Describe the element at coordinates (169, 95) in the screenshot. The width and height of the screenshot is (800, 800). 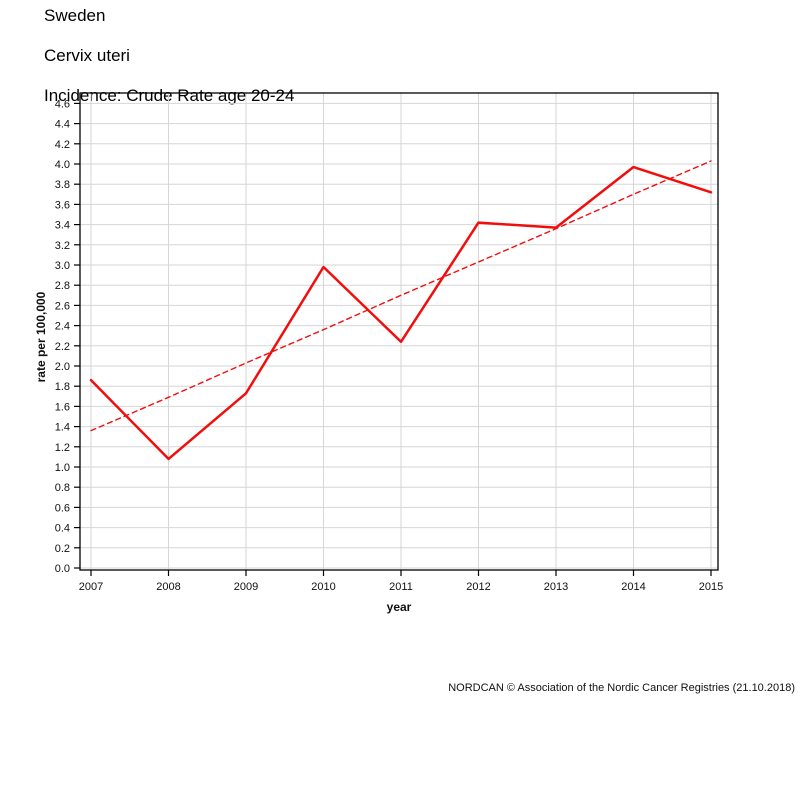
I see `title-measure: Incidence: Crude Rate age 20-24` at that location.